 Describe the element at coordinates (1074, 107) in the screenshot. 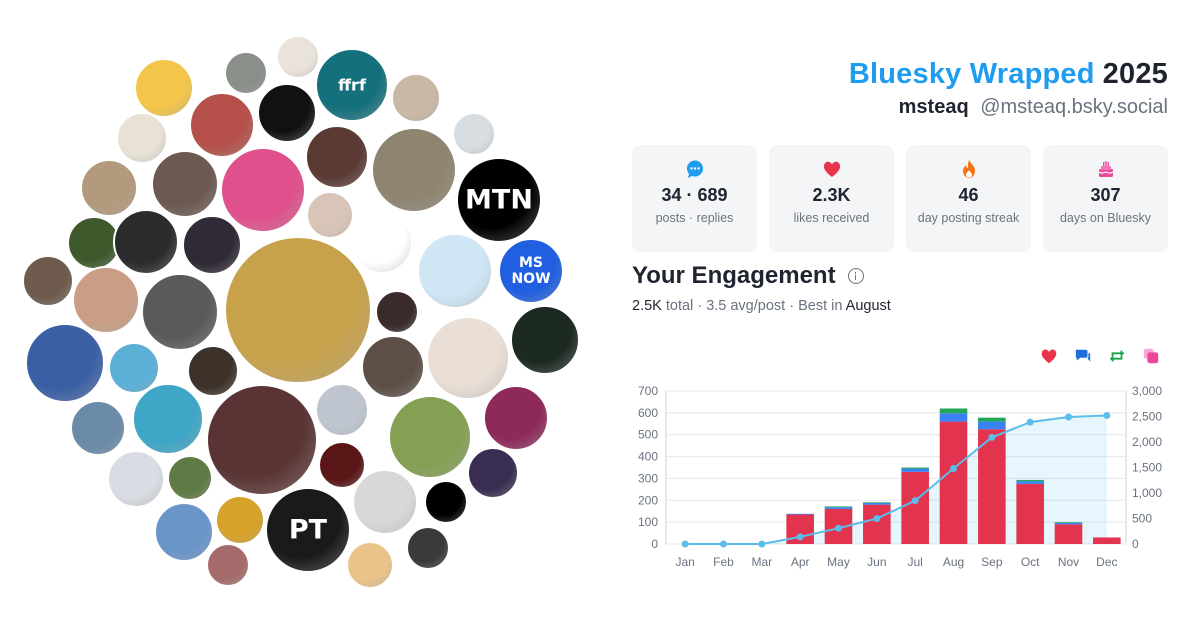

I see `user-handle: @msteaq.bsky.social` at that location.